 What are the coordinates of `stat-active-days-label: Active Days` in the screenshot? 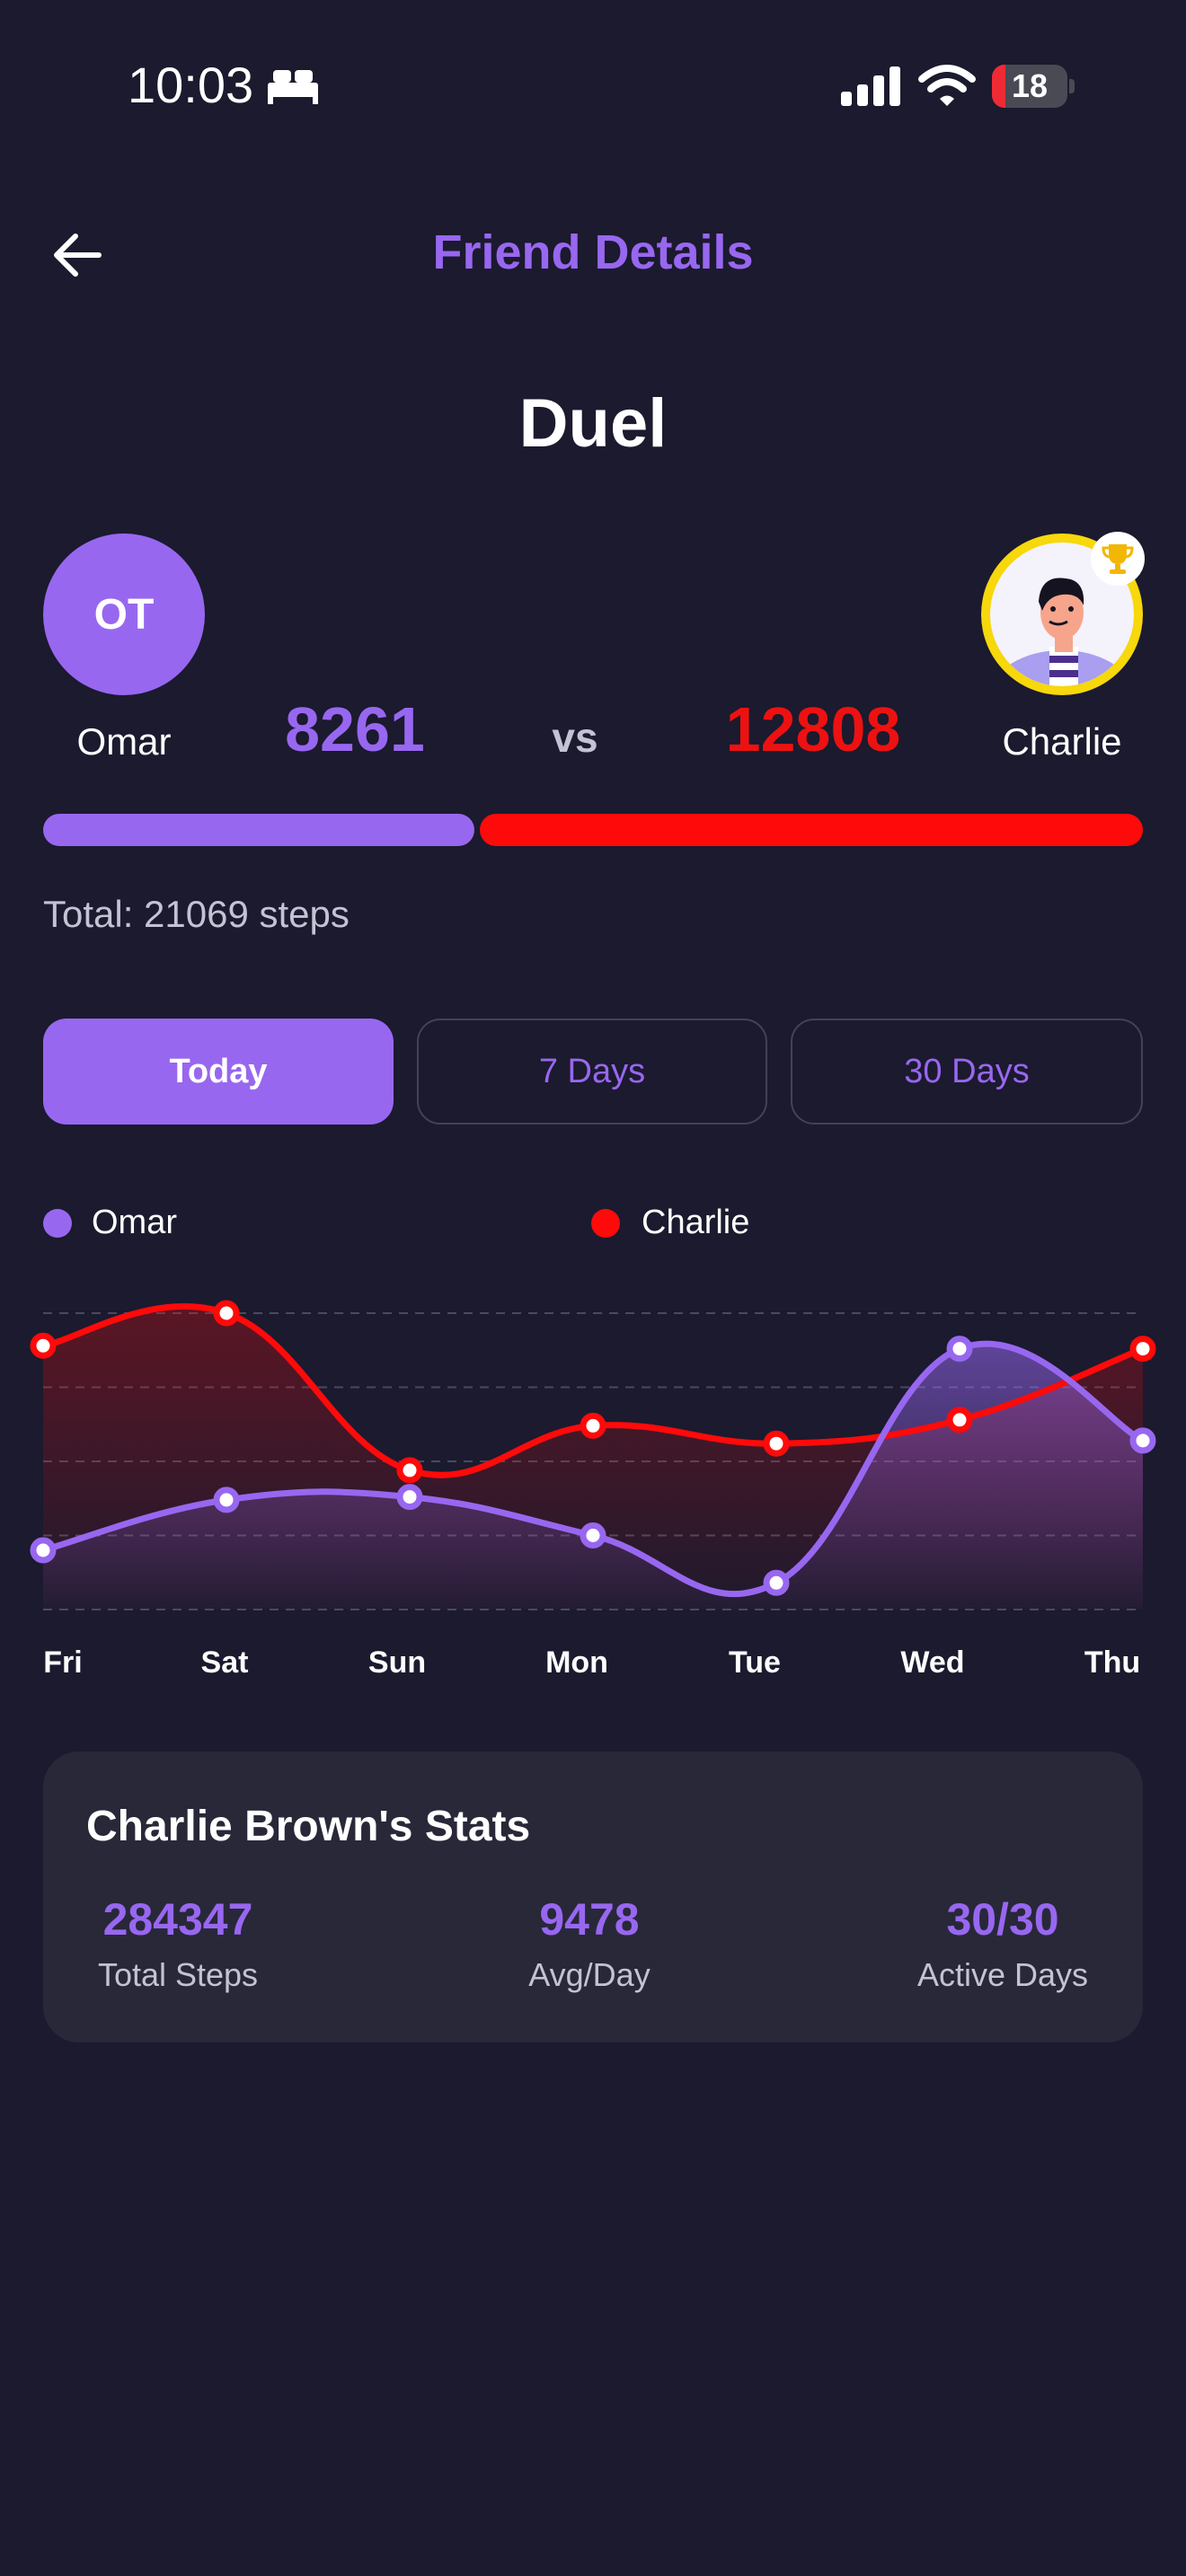 It's located at (1002, 1974).